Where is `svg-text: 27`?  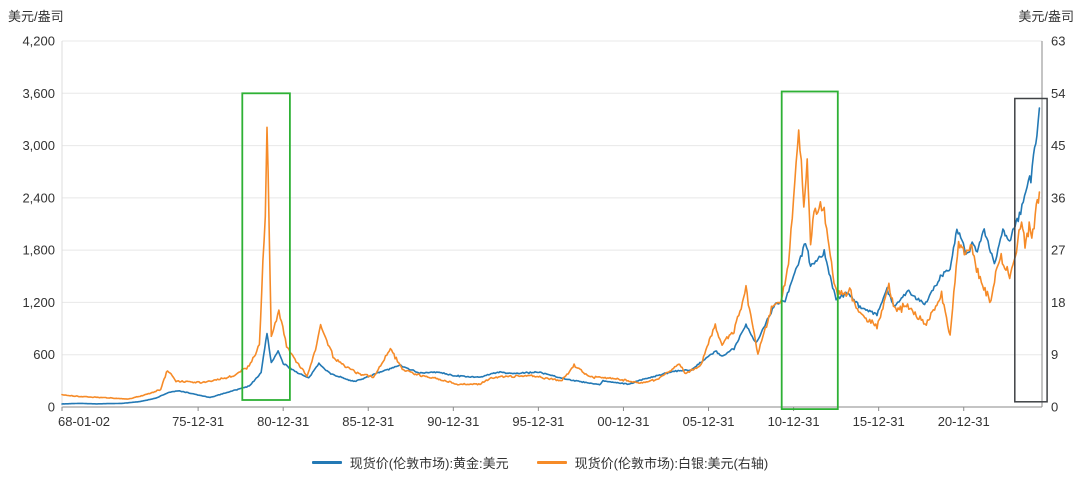 svg-text: 27 is located at coordinates (1058, 250).